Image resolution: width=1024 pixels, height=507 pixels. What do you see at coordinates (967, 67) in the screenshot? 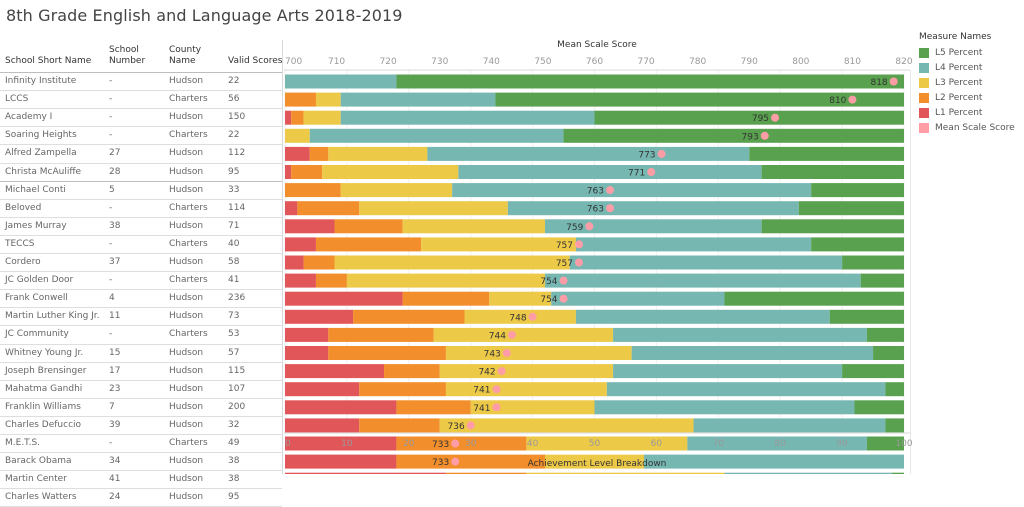
I see `legend-item: L4 Percent` at bounding box center [967, 67].